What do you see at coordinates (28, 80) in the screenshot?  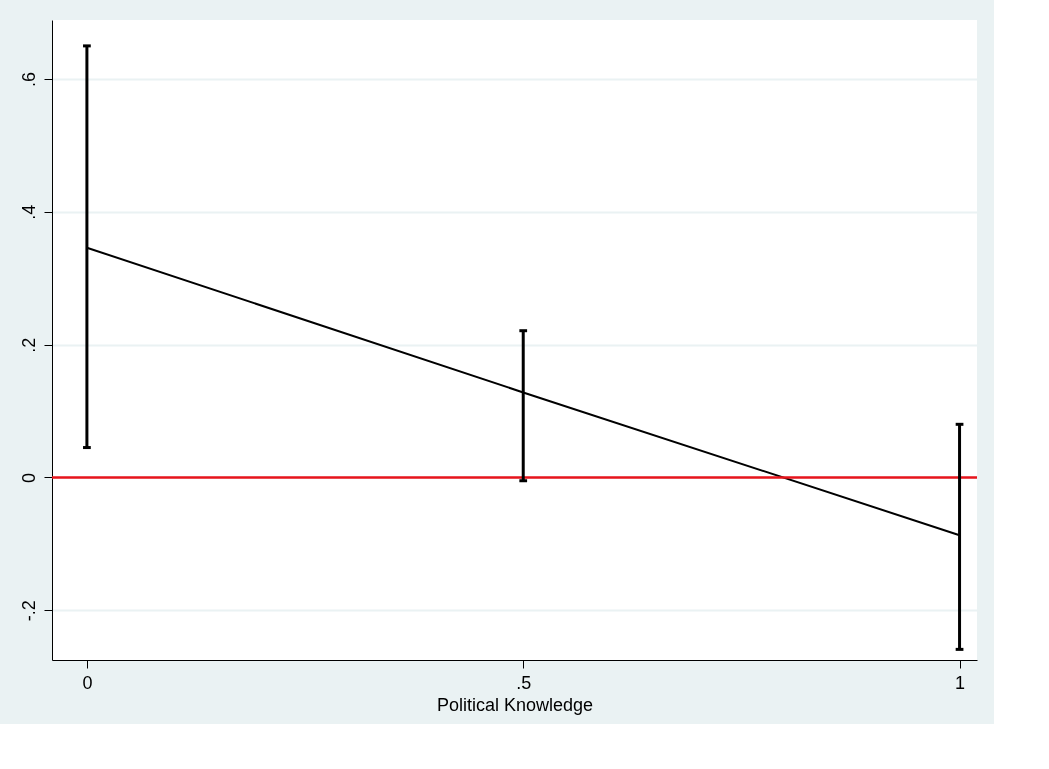 I see `y-tick-label: .6` at bounding box center [28, 80].